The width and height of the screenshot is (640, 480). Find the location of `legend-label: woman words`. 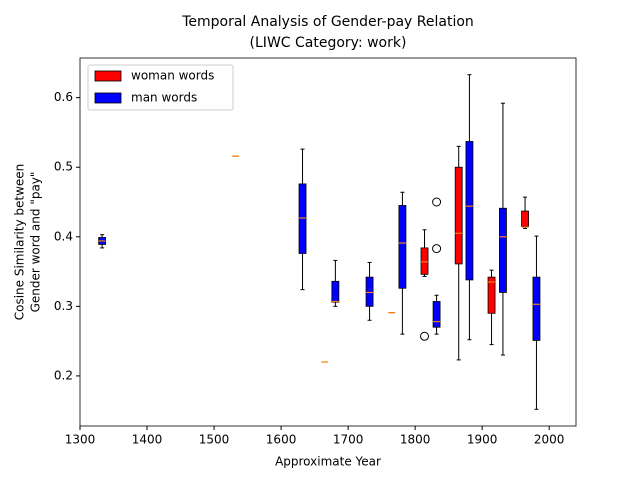

legend-label: woman words is located at coordinates (172, 76).